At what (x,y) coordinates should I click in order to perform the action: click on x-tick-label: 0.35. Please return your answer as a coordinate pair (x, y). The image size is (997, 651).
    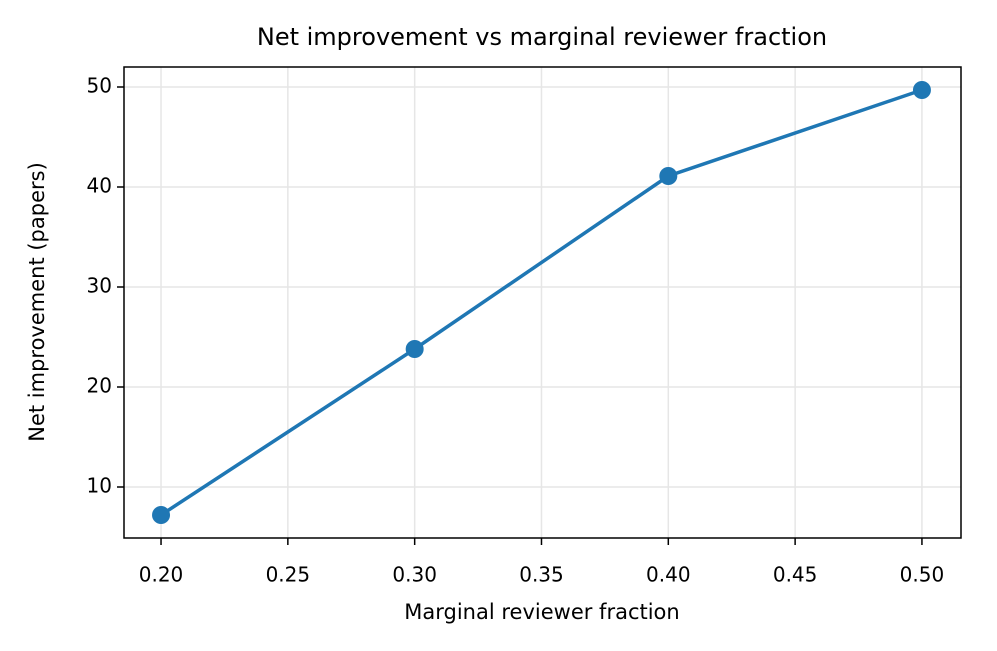
    Looking at the image, I should click on (541, 575).